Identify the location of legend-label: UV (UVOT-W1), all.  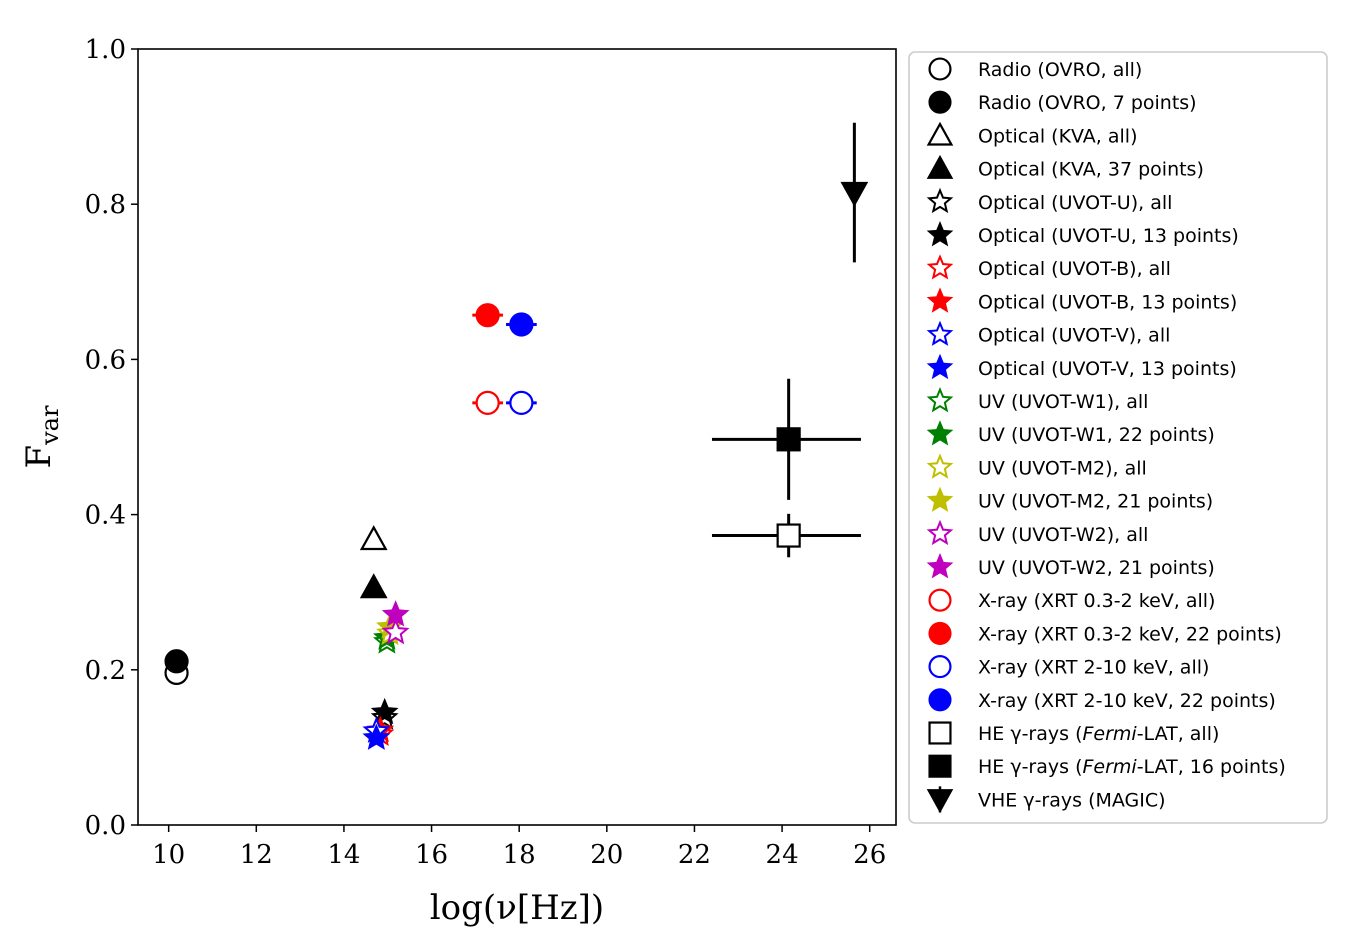
(1063, 402).